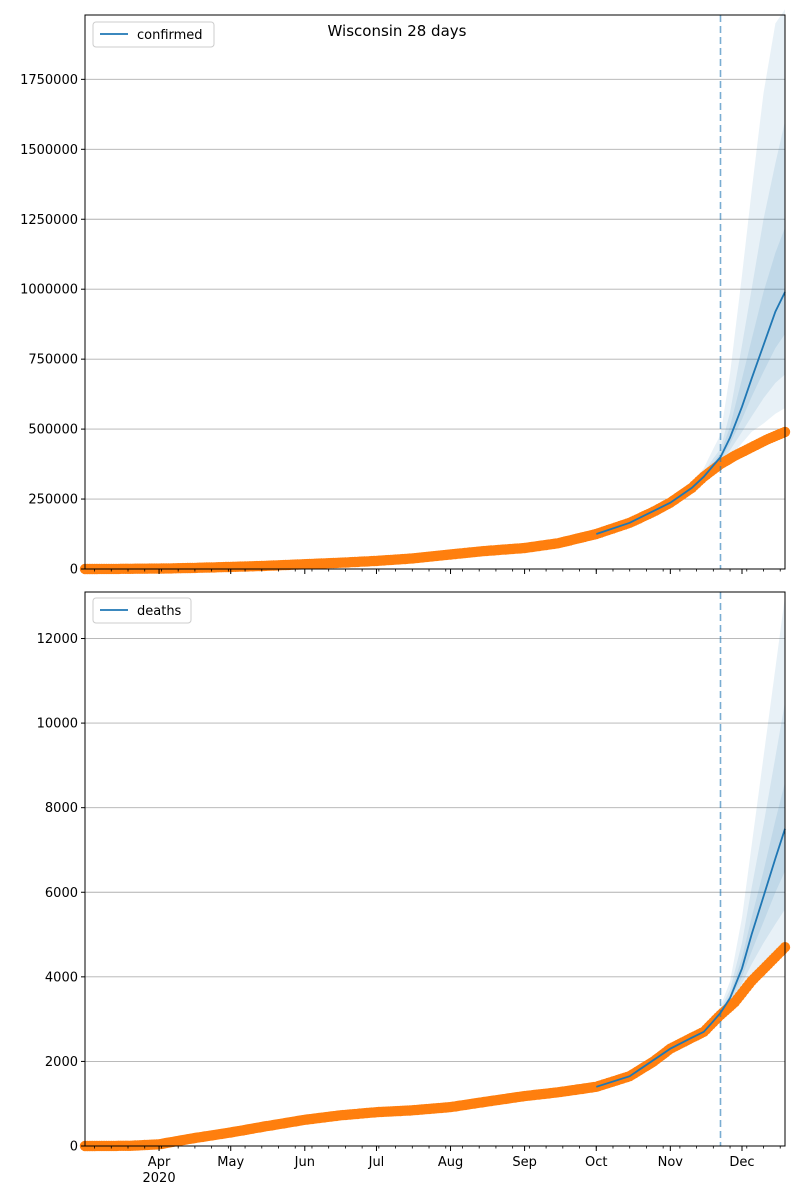 This screenshot has height=1200, width=800. Describe the element at coordinates (159, 1162) in the screenshot. I see `x-tick-label-apr: Apr` at that location.